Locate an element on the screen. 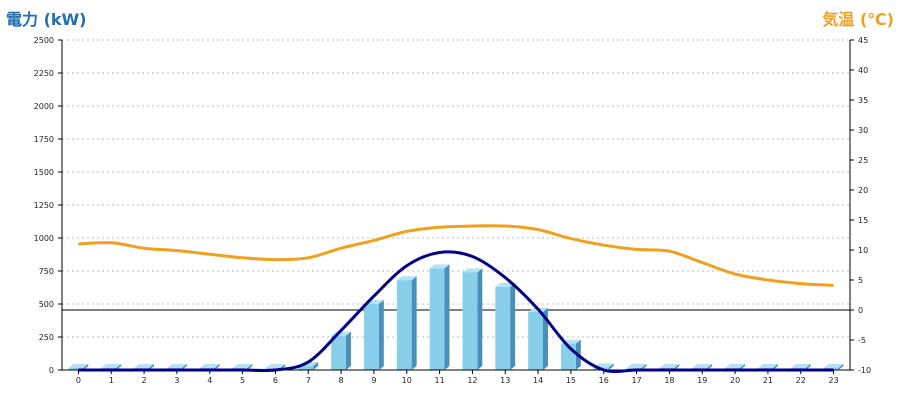 The height and width of the screenshot is (400, 900). y-tick-label: 500 is located at coordinates (46, 304).